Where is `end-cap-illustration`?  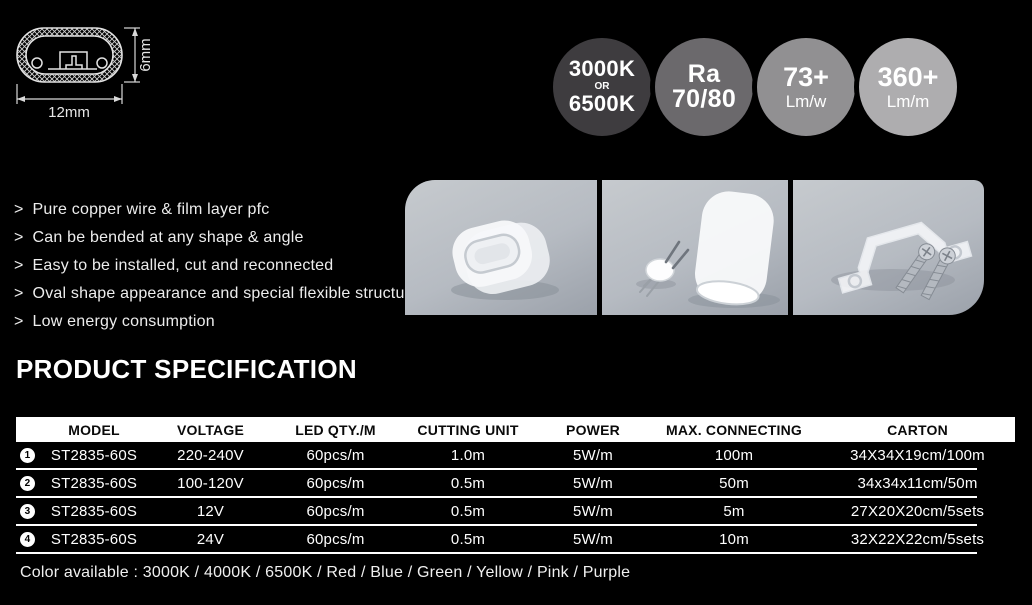
end-cap-illustration is located at coordinates (505, 260).